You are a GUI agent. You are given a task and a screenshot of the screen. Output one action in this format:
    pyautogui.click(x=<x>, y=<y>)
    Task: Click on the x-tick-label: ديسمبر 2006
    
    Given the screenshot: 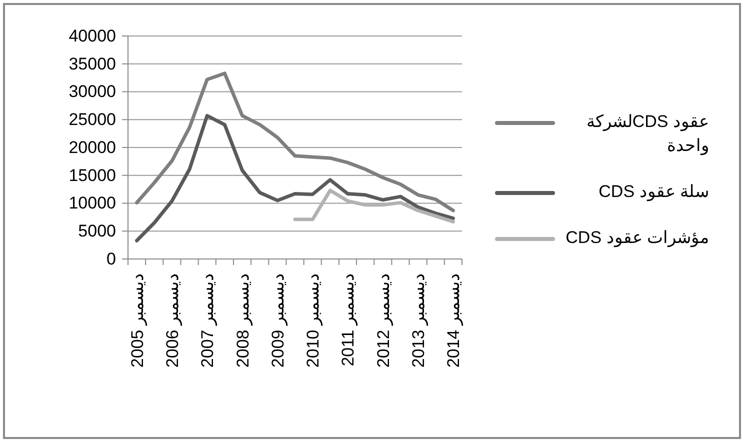 What is the action you would take?
    pyautogui.click(x=172, y=320)
    